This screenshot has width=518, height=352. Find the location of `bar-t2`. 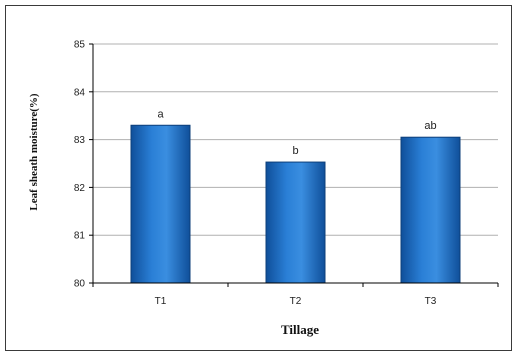

bar-t2 is located at coordinates (295, 222).